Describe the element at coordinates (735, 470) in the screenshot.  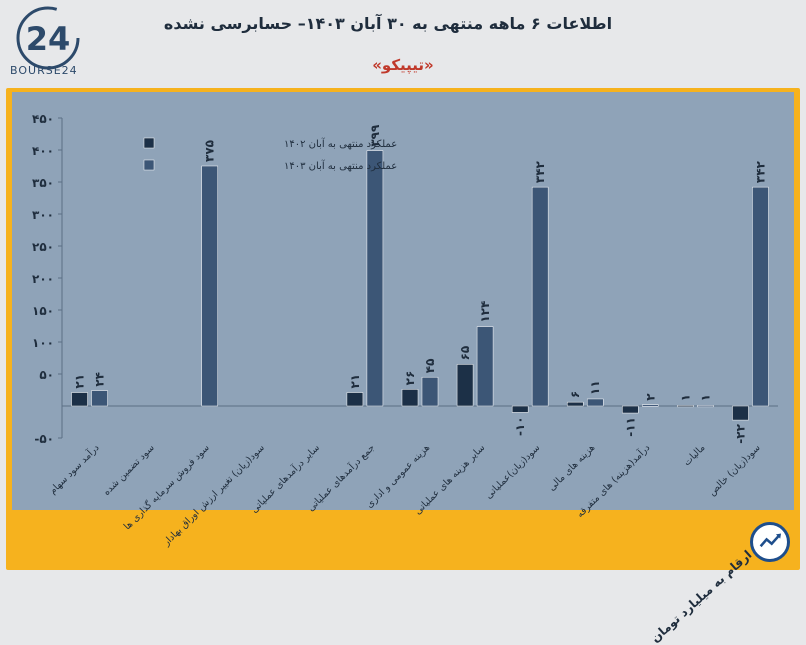
I see `category-label: سود(زیان) خالص` at that location.